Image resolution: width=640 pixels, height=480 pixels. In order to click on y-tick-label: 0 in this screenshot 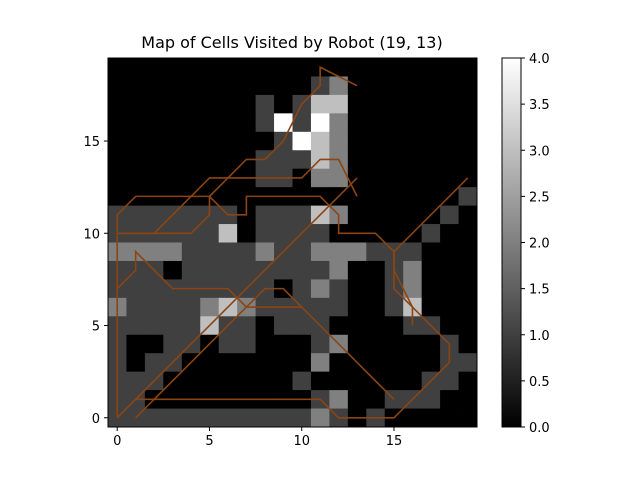, I will do `click(96, 419)`.